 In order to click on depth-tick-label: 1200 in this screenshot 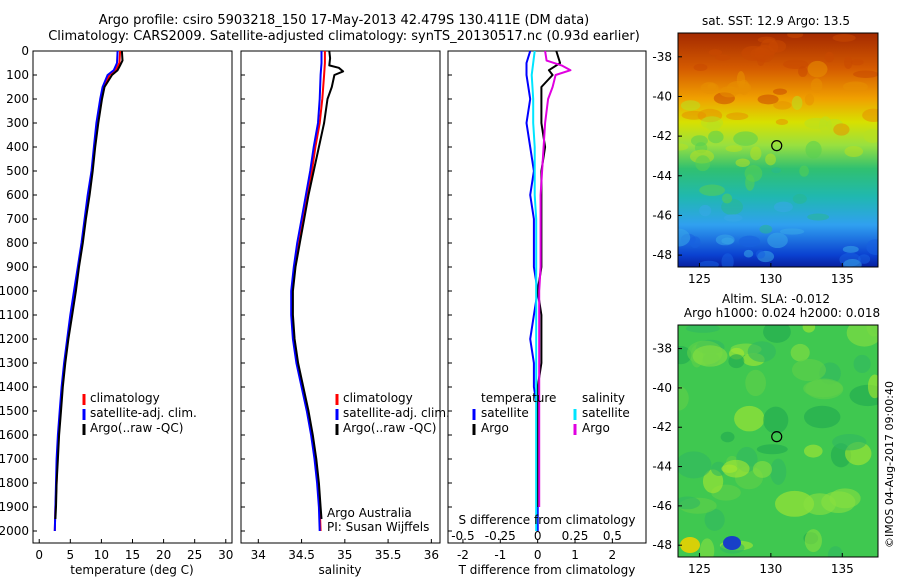, I will do `click(14, 339)`.